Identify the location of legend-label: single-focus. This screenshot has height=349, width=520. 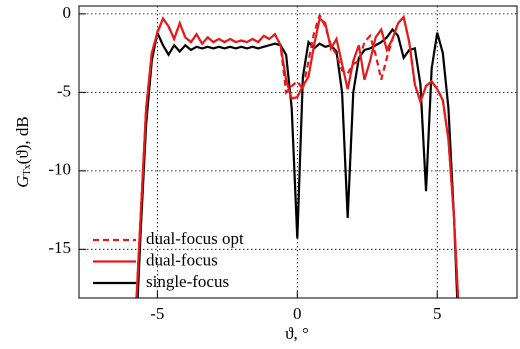
(187, 281).